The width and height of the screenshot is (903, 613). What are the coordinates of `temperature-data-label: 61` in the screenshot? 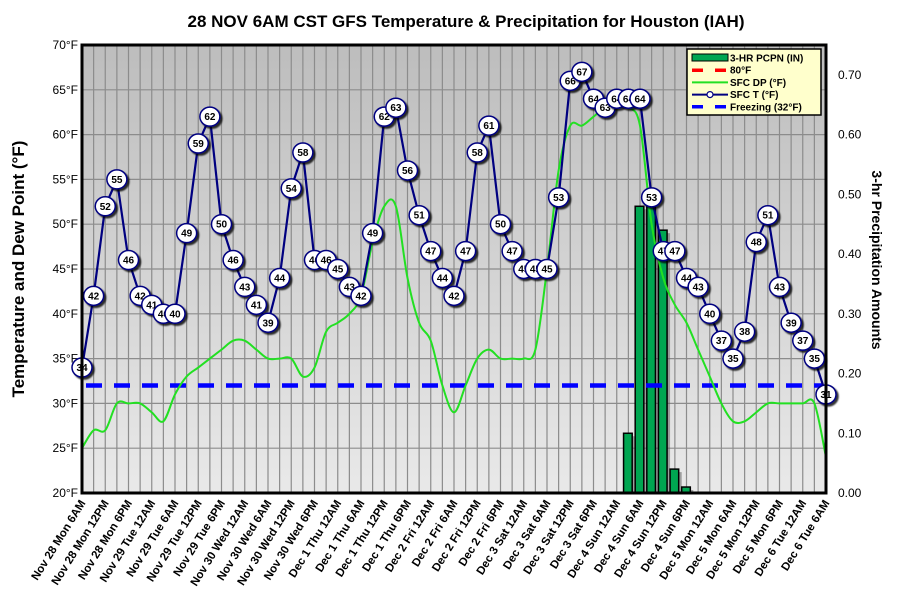 It's located at (489, 126).